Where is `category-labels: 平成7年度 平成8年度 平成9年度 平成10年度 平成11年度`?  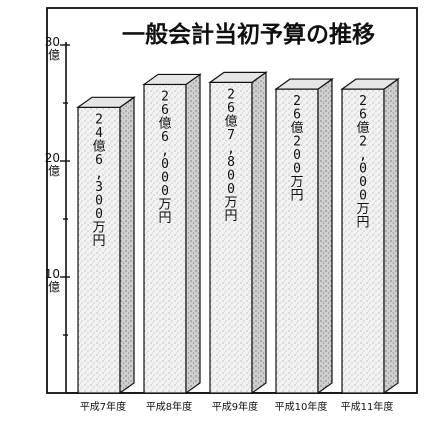 category-labels: 平成7年度 平成8年度 平成9年度 平成10年度 平成11年度 is located at coordinates (237, 406).